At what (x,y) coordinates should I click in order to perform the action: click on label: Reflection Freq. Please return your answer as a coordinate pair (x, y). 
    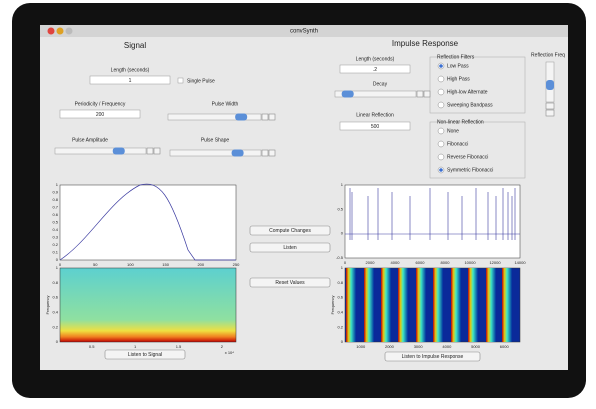
    Looking at the image, I should click on (548, 55).